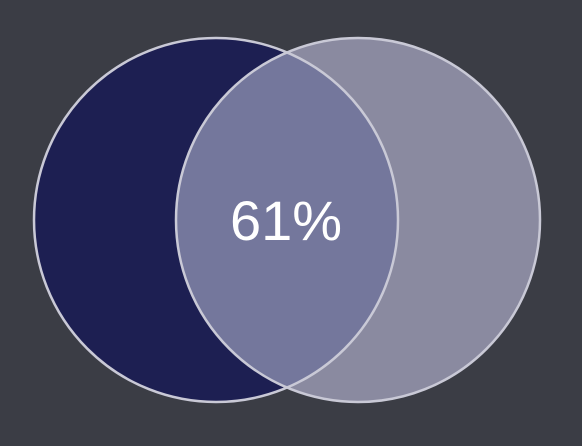 The height and width of the screenshot is (446, 582). I want to click on overlap-percentage-label: 61%, so click(286, 220).